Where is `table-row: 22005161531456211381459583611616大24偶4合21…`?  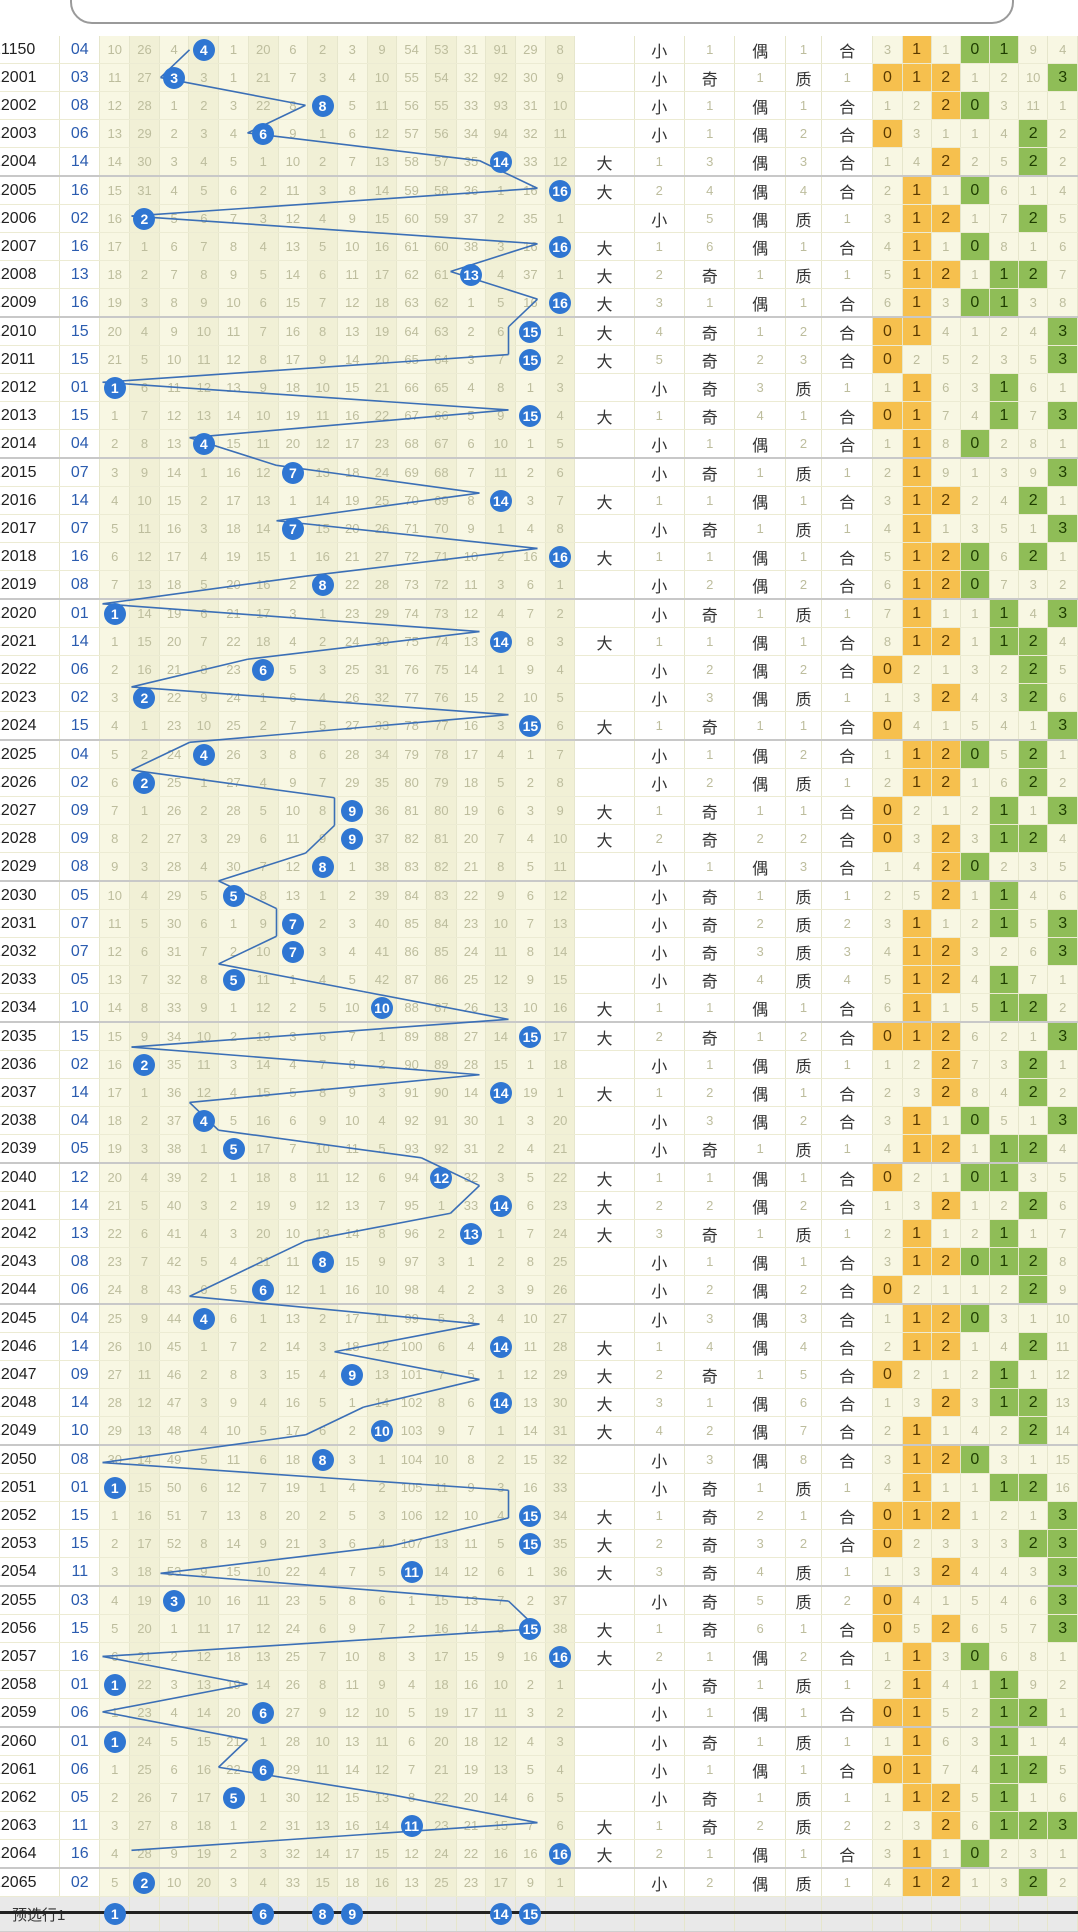 table-row: 22005161531456211381459583611616大24偶4合21… is located at coordinates (539, 190).